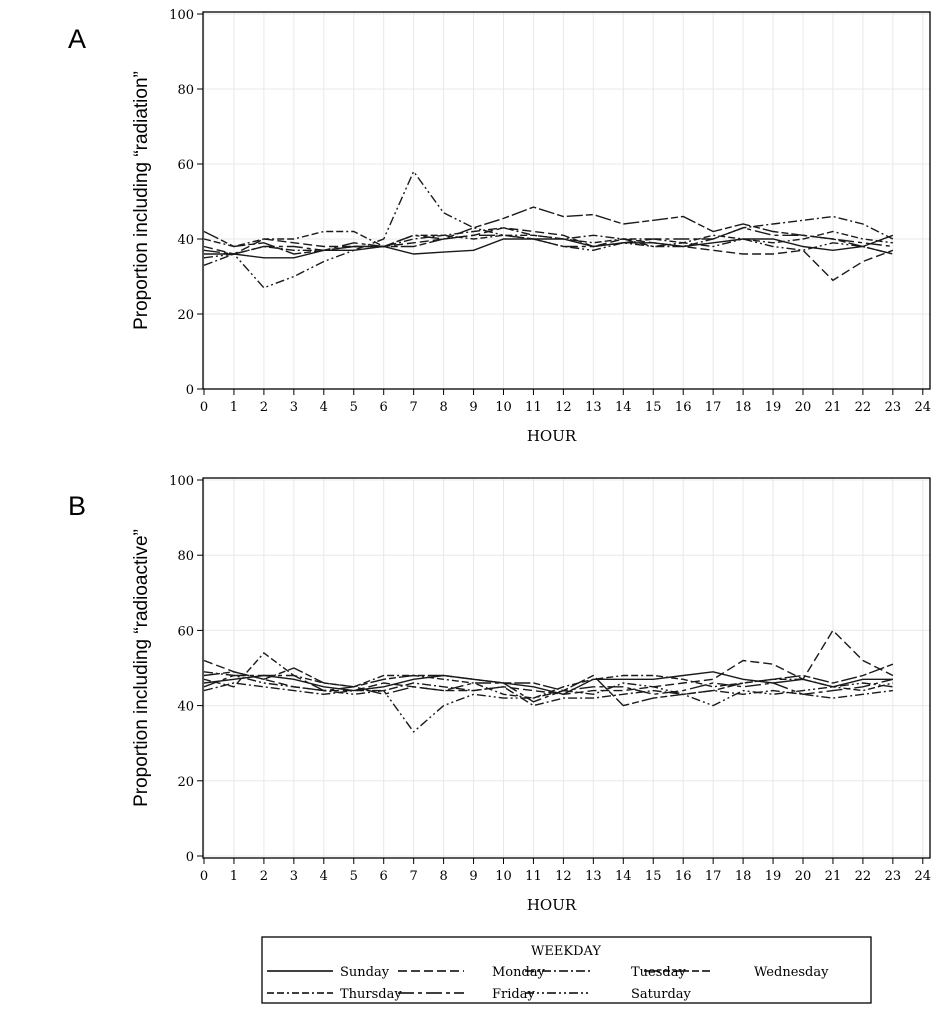  What do you see at coordinates (661, 994) in the screenshot?
I see `legend-label-saturday: Saturday` at bounding box center [661, 994].